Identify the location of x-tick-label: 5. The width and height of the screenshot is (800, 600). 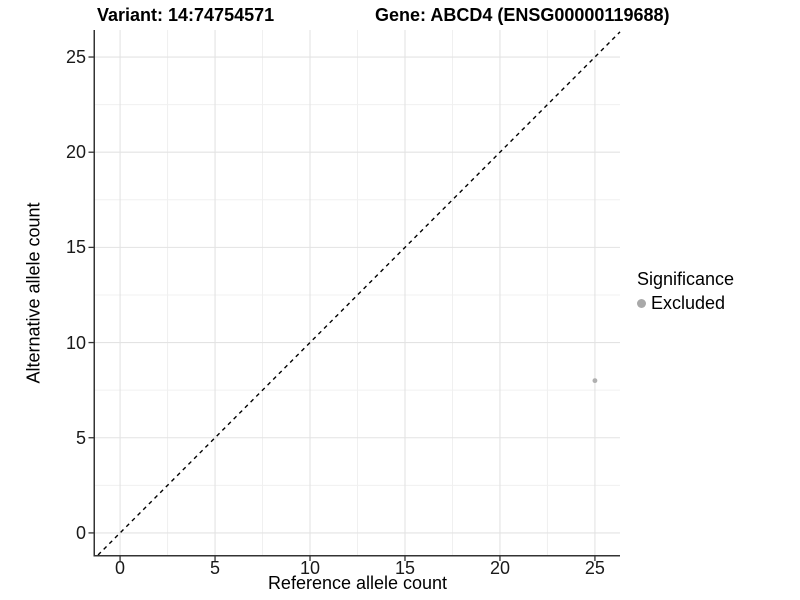
(215, 568).